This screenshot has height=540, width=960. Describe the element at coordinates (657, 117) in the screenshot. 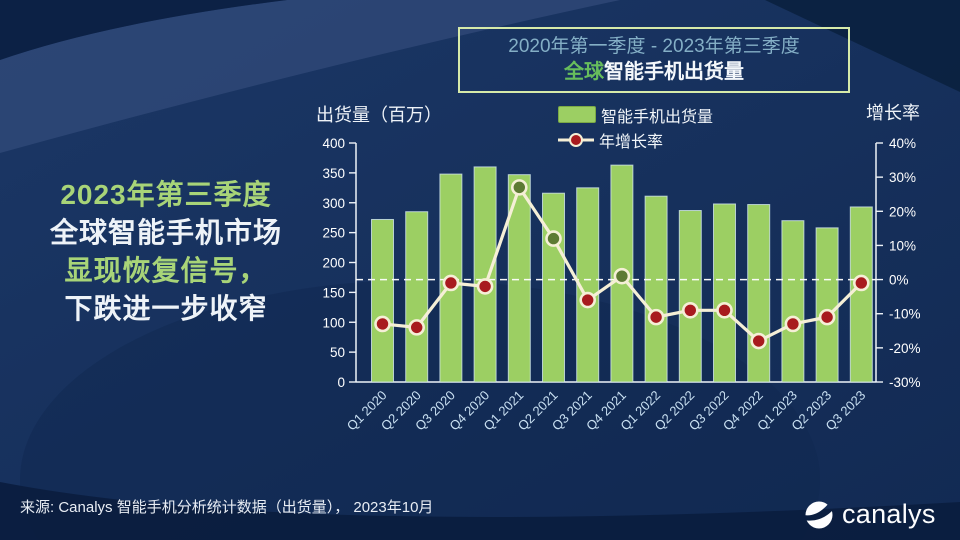

I see `legend-bar-label: 智能手机出货量` at that location.